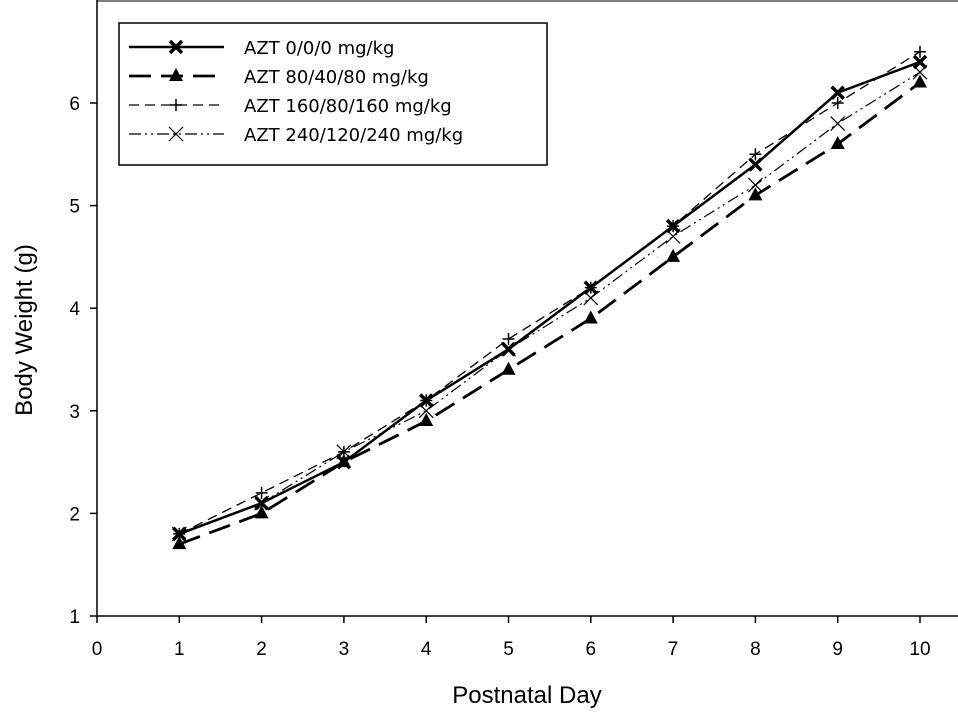  I want to click on legend-label: AZT 80/40/80 mg/kg, so click(336, 77).